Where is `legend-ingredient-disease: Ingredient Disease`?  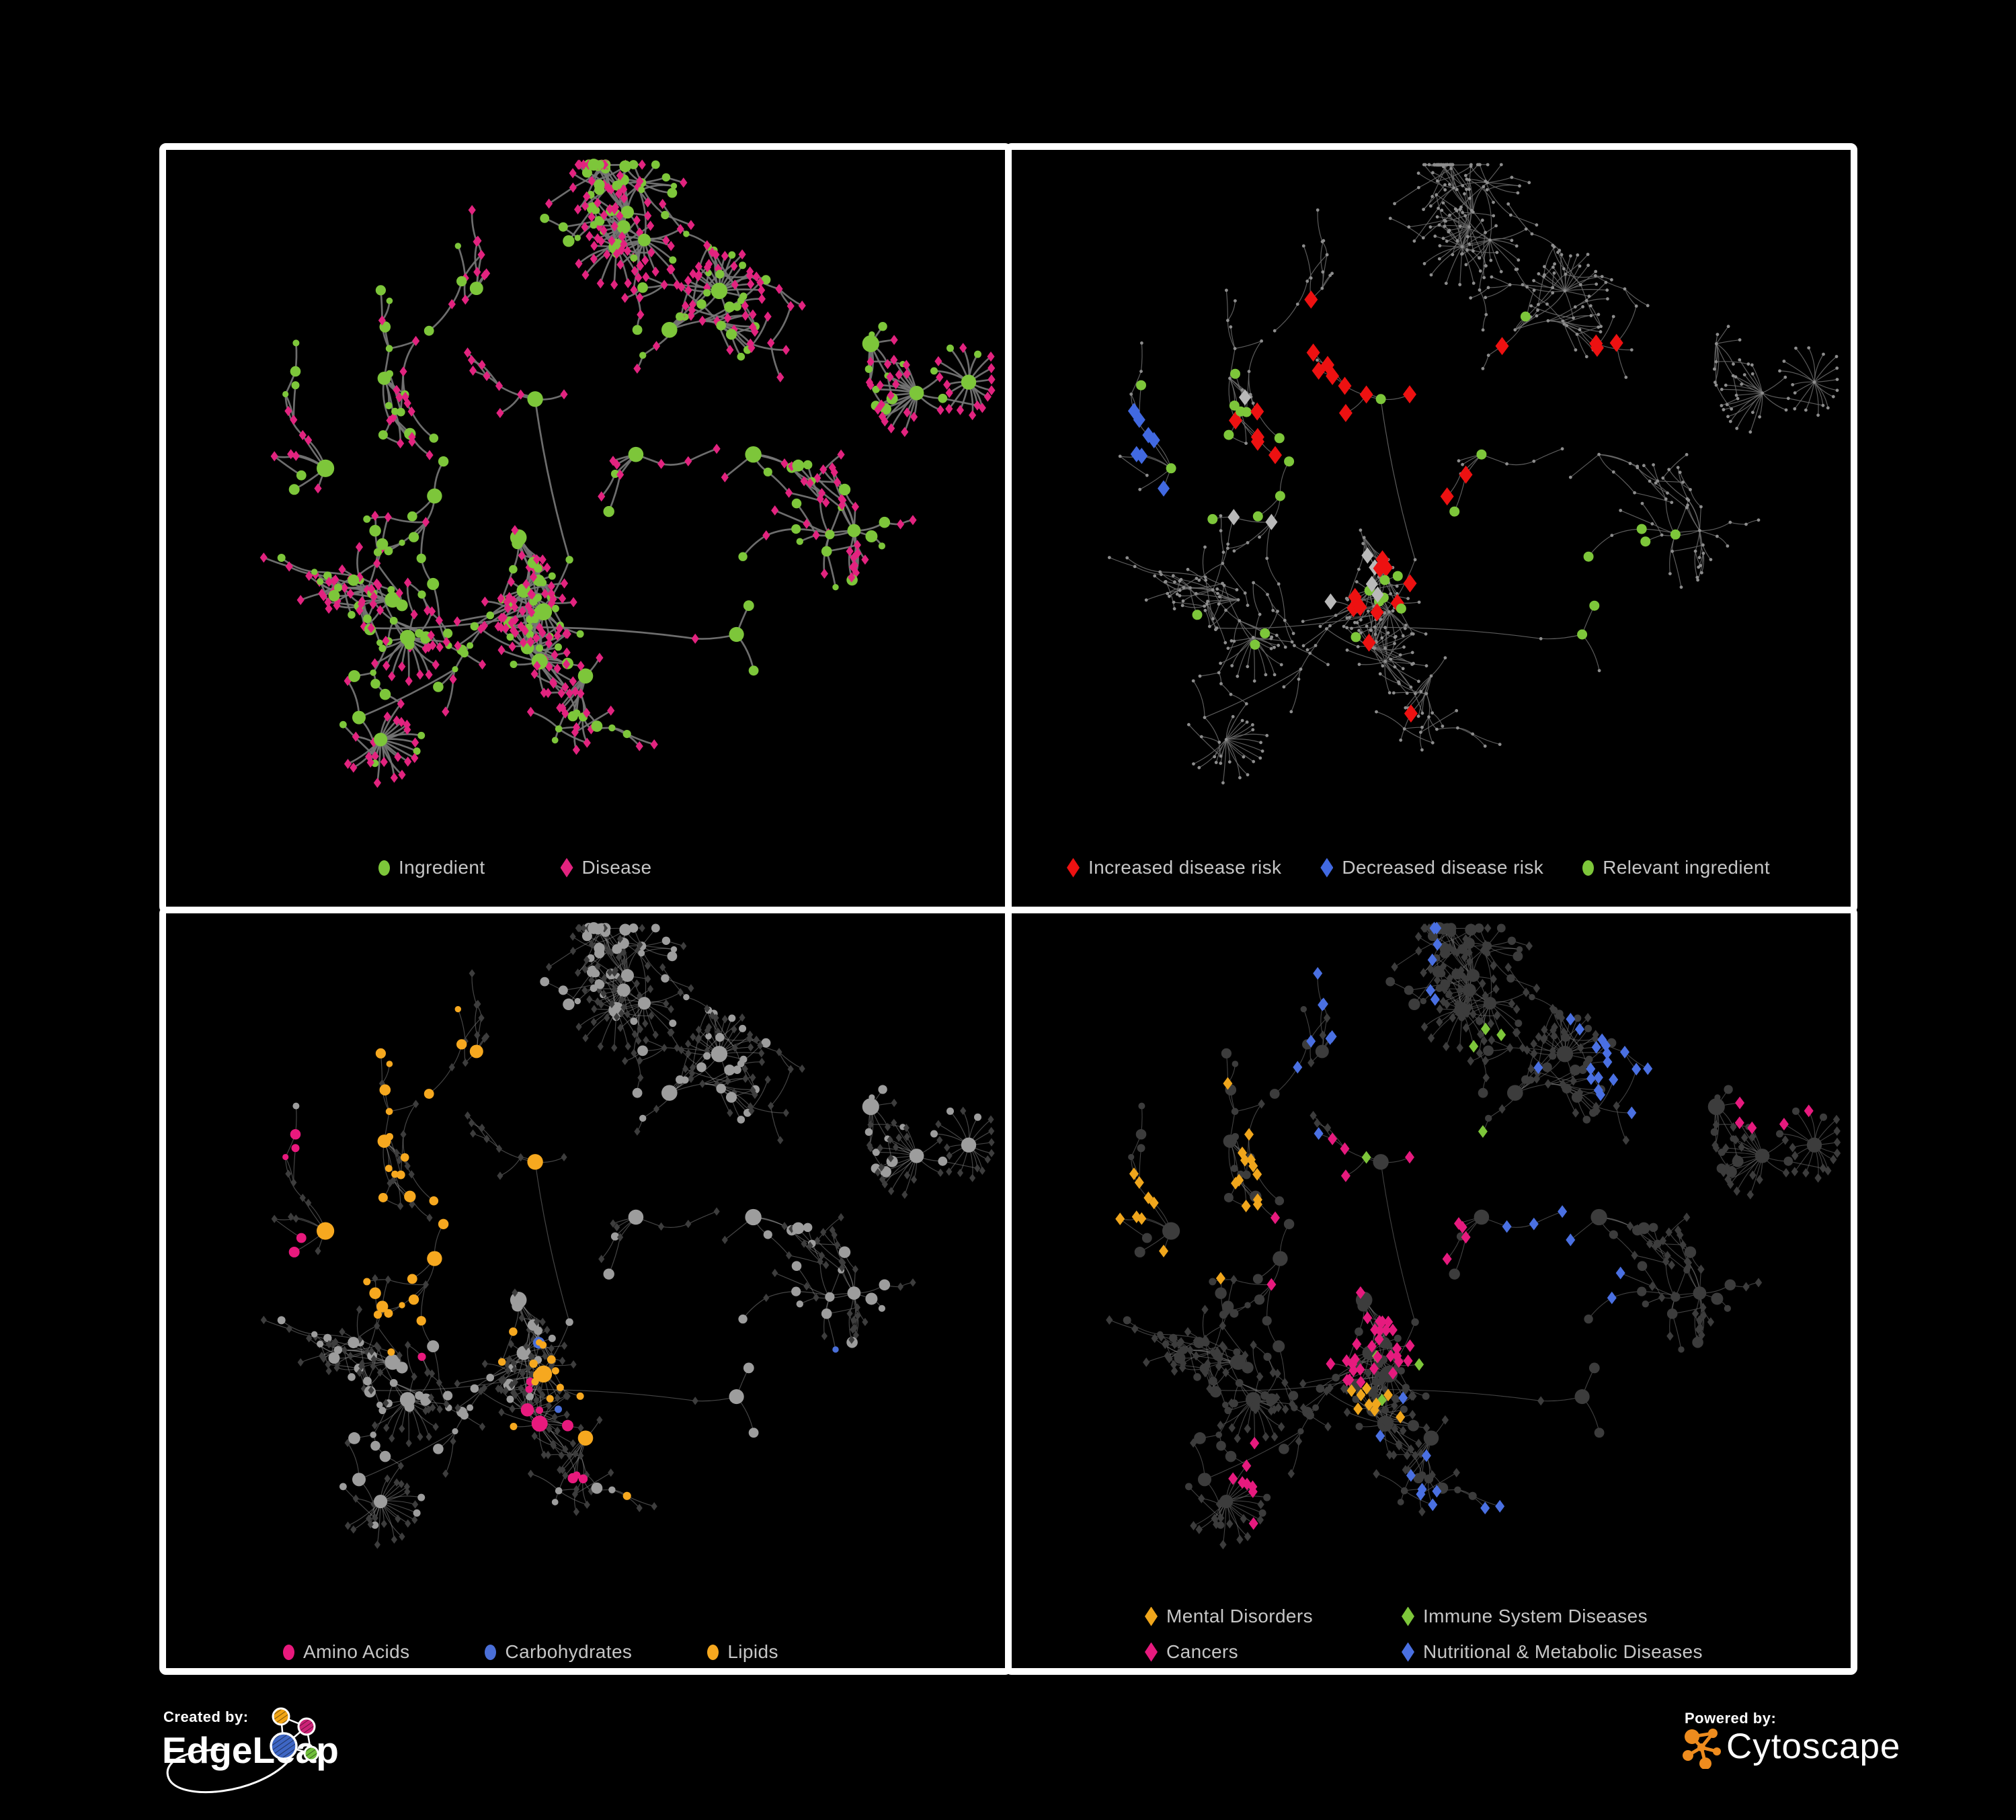 legend-ingredient-disease: Ingredient Disease is located at coordinates (515, 868).